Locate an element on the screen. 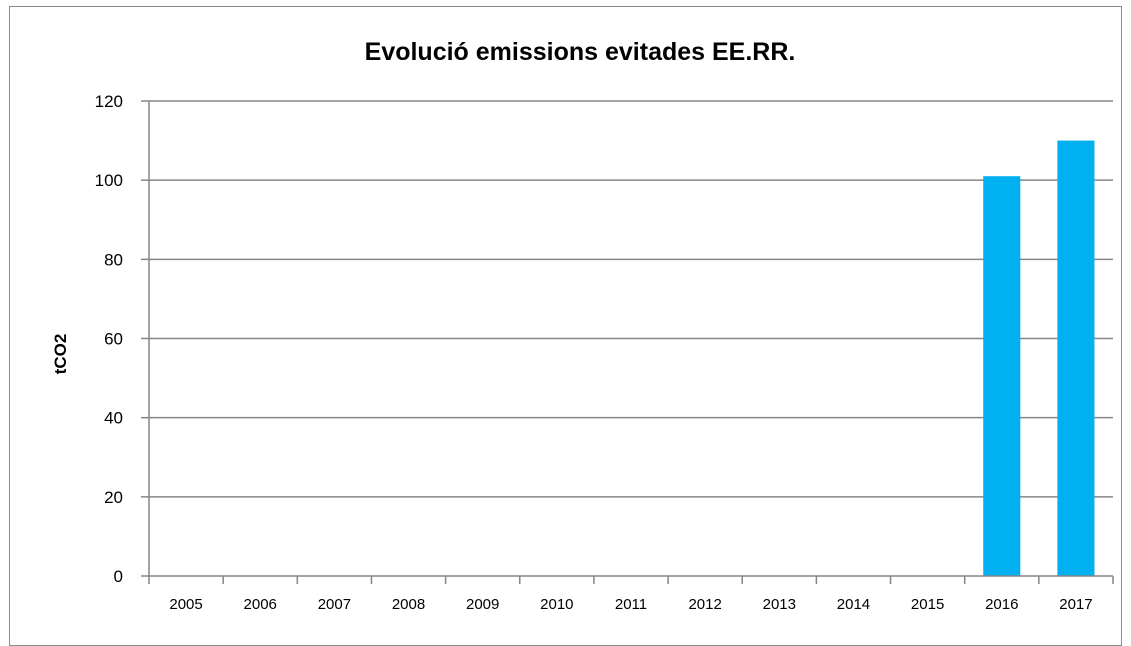 This screenshot has width=1131, height=646. y-tick-labels: 0 20 40 60 80 100 120 is located at coordinates (109, 339).